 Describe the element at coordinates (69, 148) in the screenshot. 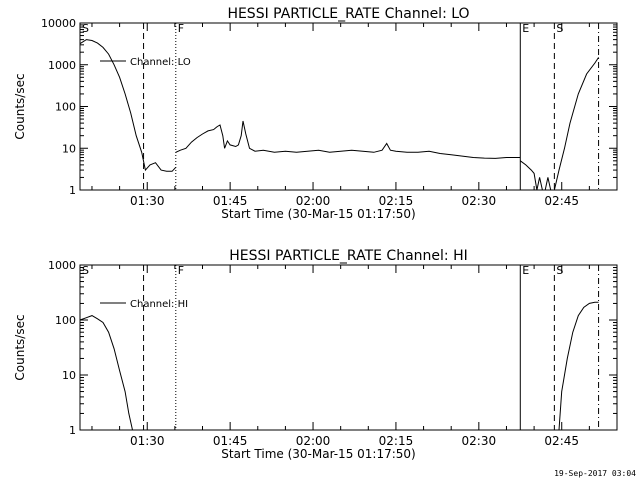

I see `panel-1-ytick-label: 10` at that location.